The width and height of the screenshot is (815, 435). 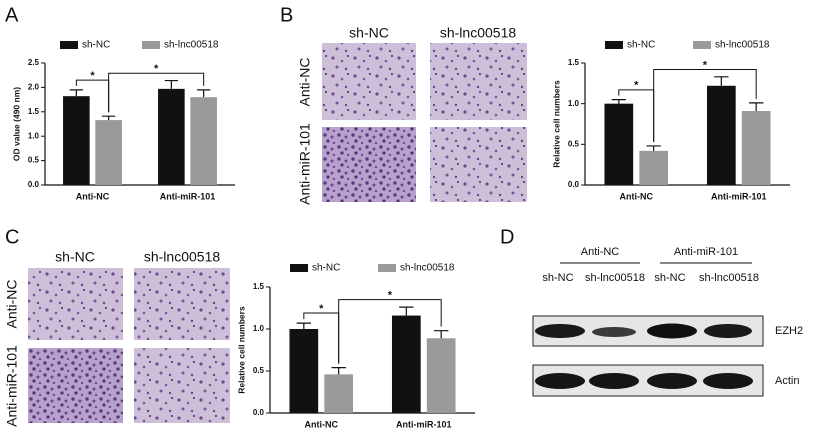 What do you see at coordinates (16, 124) in the screenshot?
I see `y-axis-label: OD value (490 nm)` at bounding box center [16, 124].